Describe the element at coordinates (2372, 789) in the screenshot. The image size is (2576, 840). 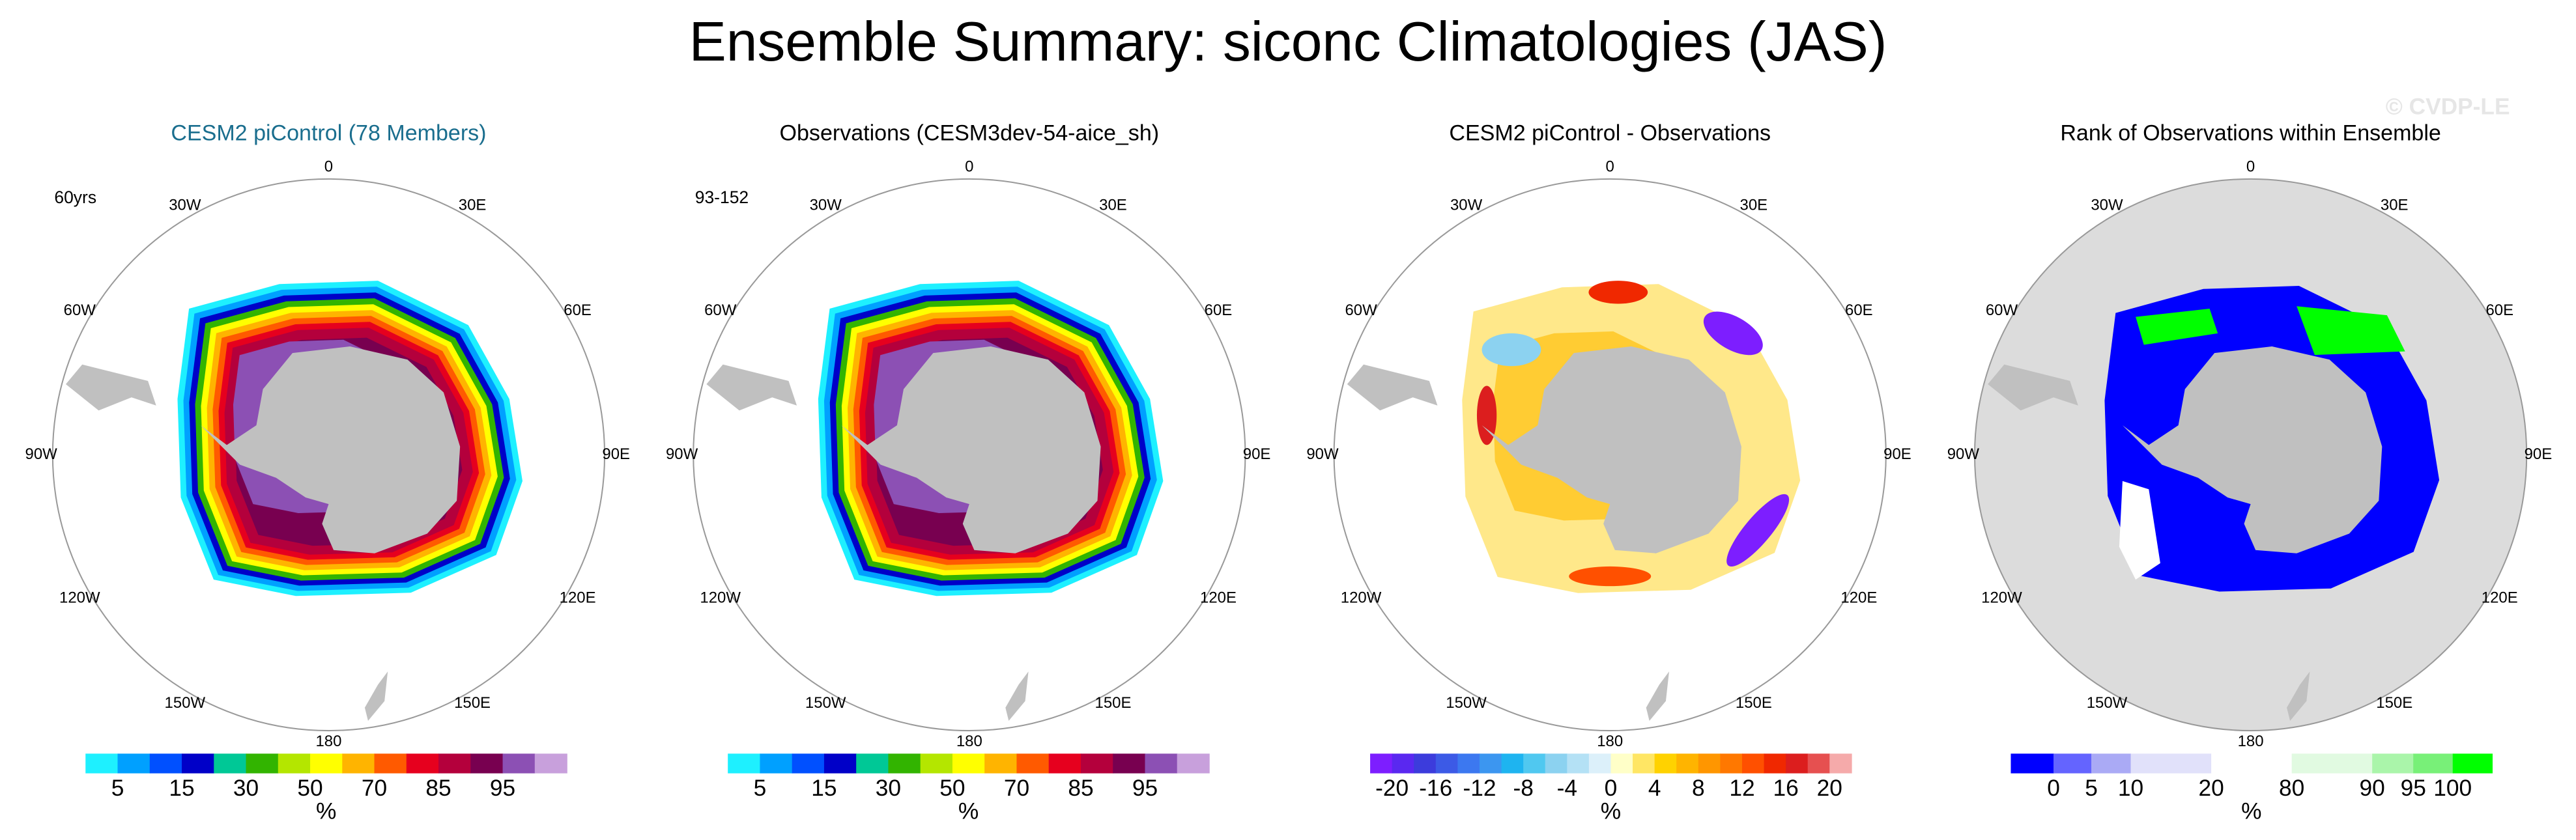
I see `colorbar-label: 90` at that location.